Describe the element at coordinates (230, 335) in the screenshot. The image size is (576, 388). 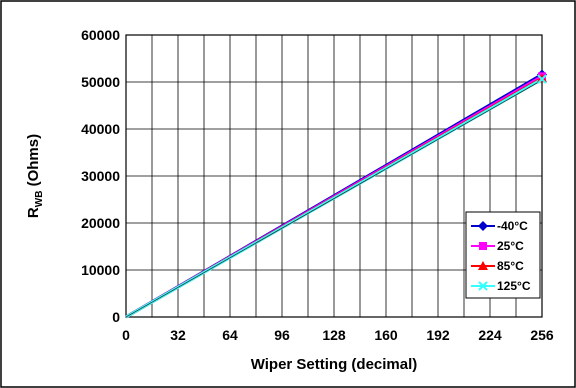
I see `x-tick-label: 64` at that location.